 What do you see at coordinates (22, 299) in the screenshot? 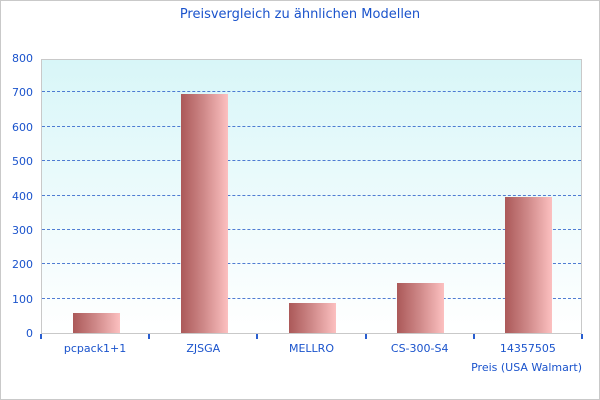
I see `ytick-label-100: 100` at bounding box center [22, 299].